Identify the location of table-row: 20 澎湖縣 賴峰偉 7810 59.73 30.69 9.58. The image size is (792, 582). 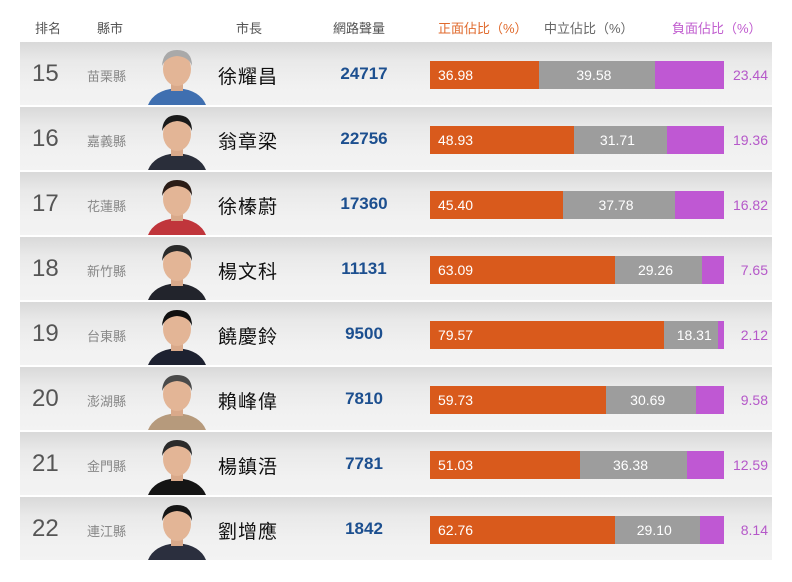
(396, 398).